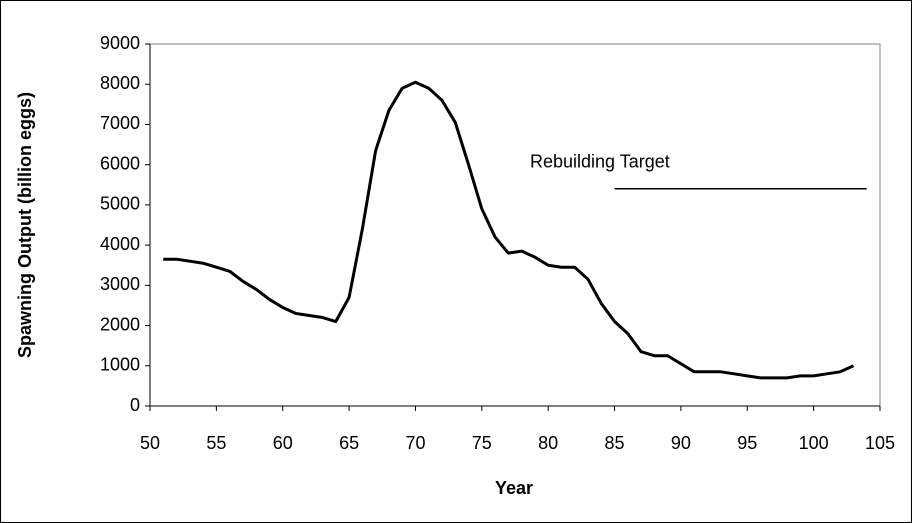 This screenshot has width=912, height=523. Describe the element at coordinates (120, 244) in the screenshot. I see `y-tick-label: 4000` at that location.